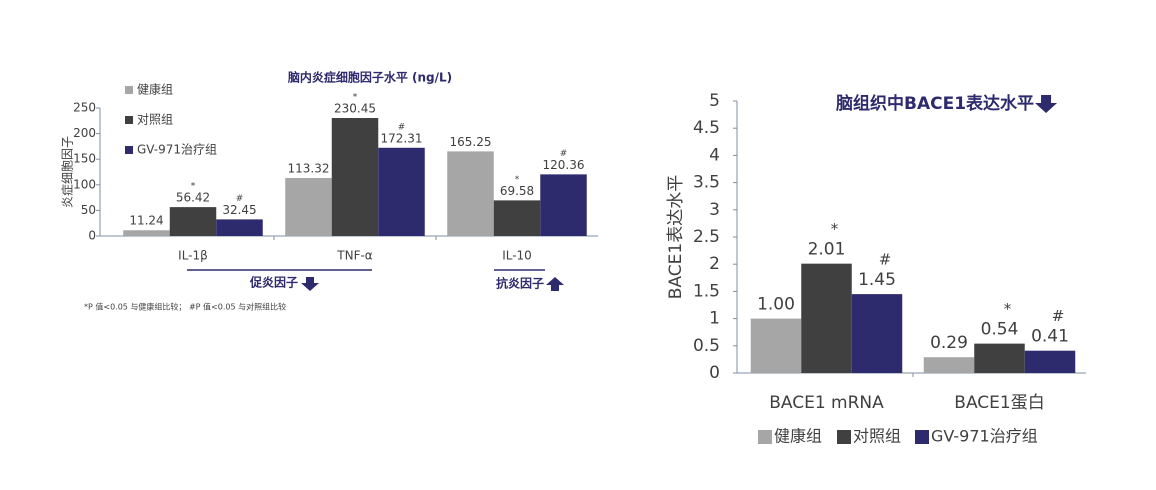  I want to click on value-label: 2.01, so click(827, 250).